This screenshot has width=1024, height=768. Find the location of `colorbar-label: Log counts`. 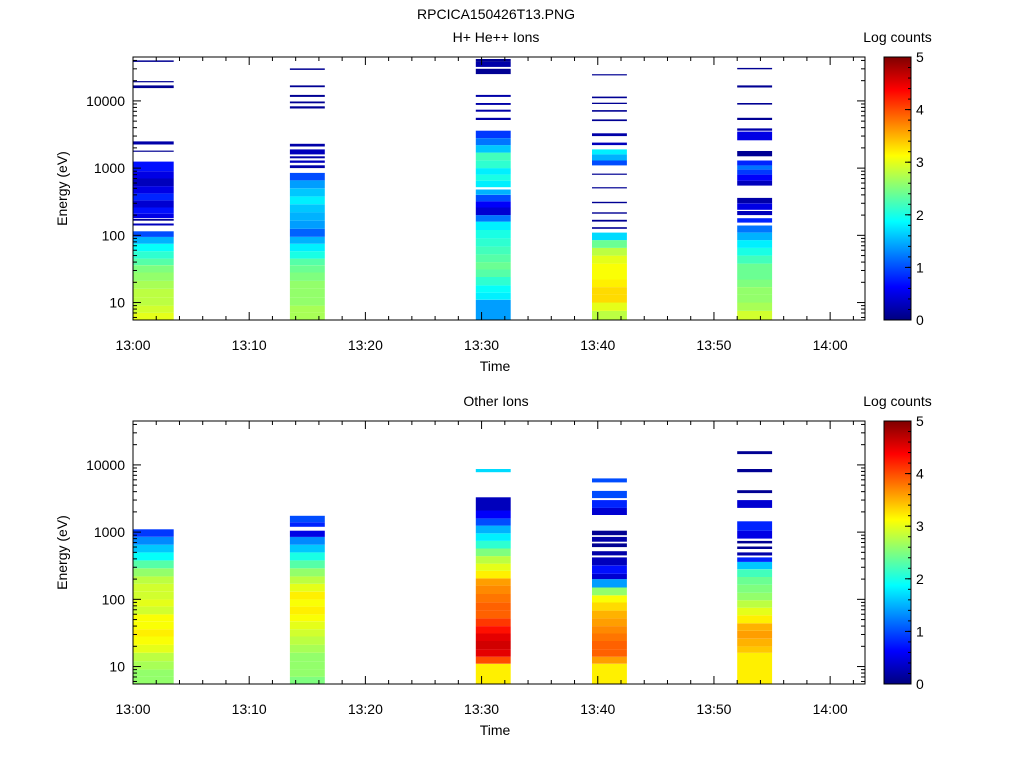

colorbar-label: Log counts is located at coordinates (897, 37).